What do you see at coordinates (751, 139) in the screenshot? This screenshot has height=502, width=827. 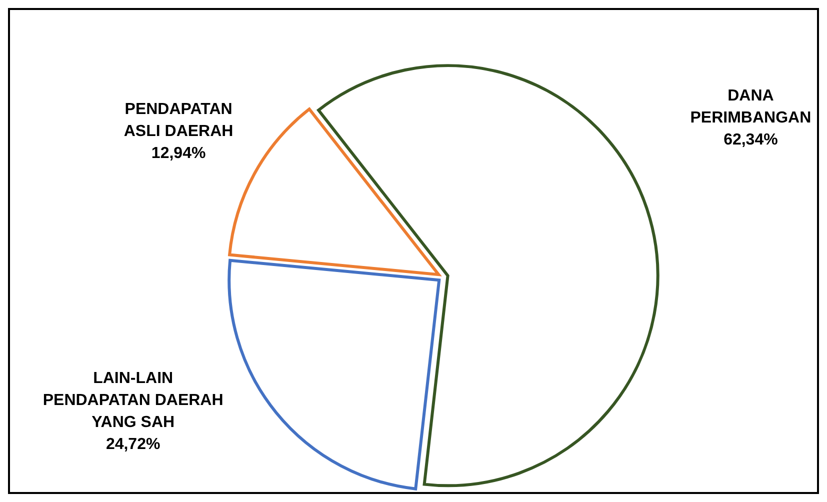 I see `data-label: 62,34%` at bounding box center [751, 139].